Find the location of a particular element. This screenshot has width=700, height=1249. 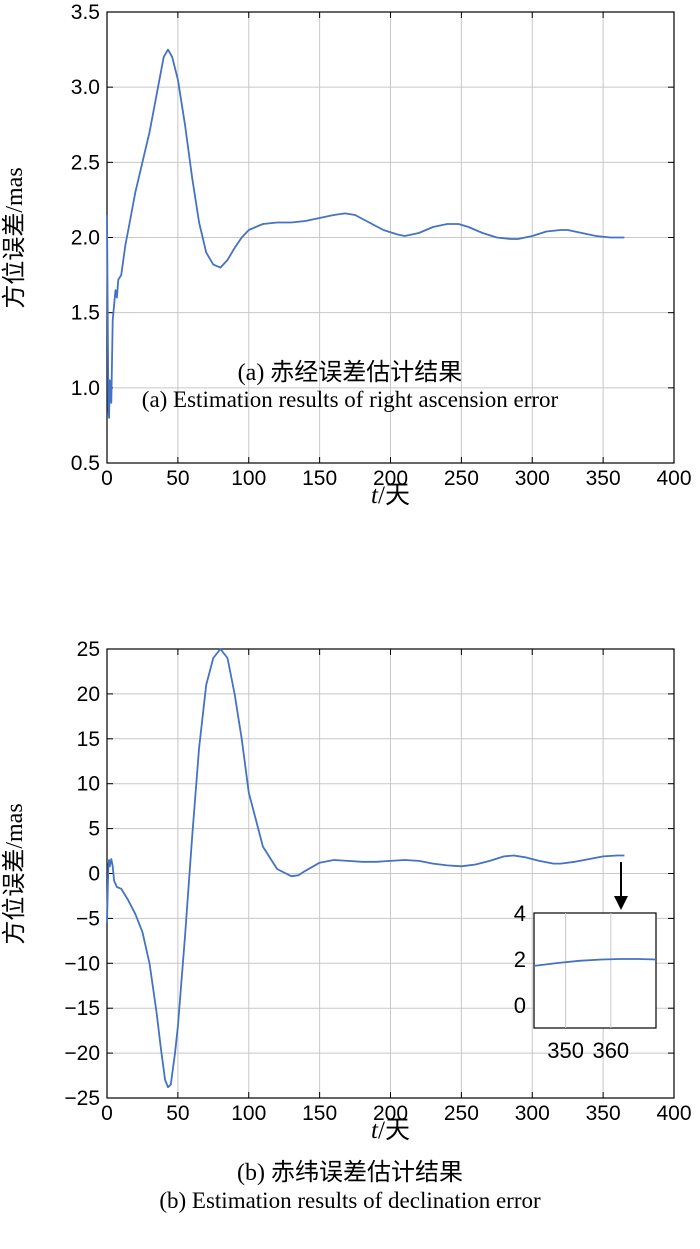

inset-y-tick-label: 4 is located at coordinates (520, 913).